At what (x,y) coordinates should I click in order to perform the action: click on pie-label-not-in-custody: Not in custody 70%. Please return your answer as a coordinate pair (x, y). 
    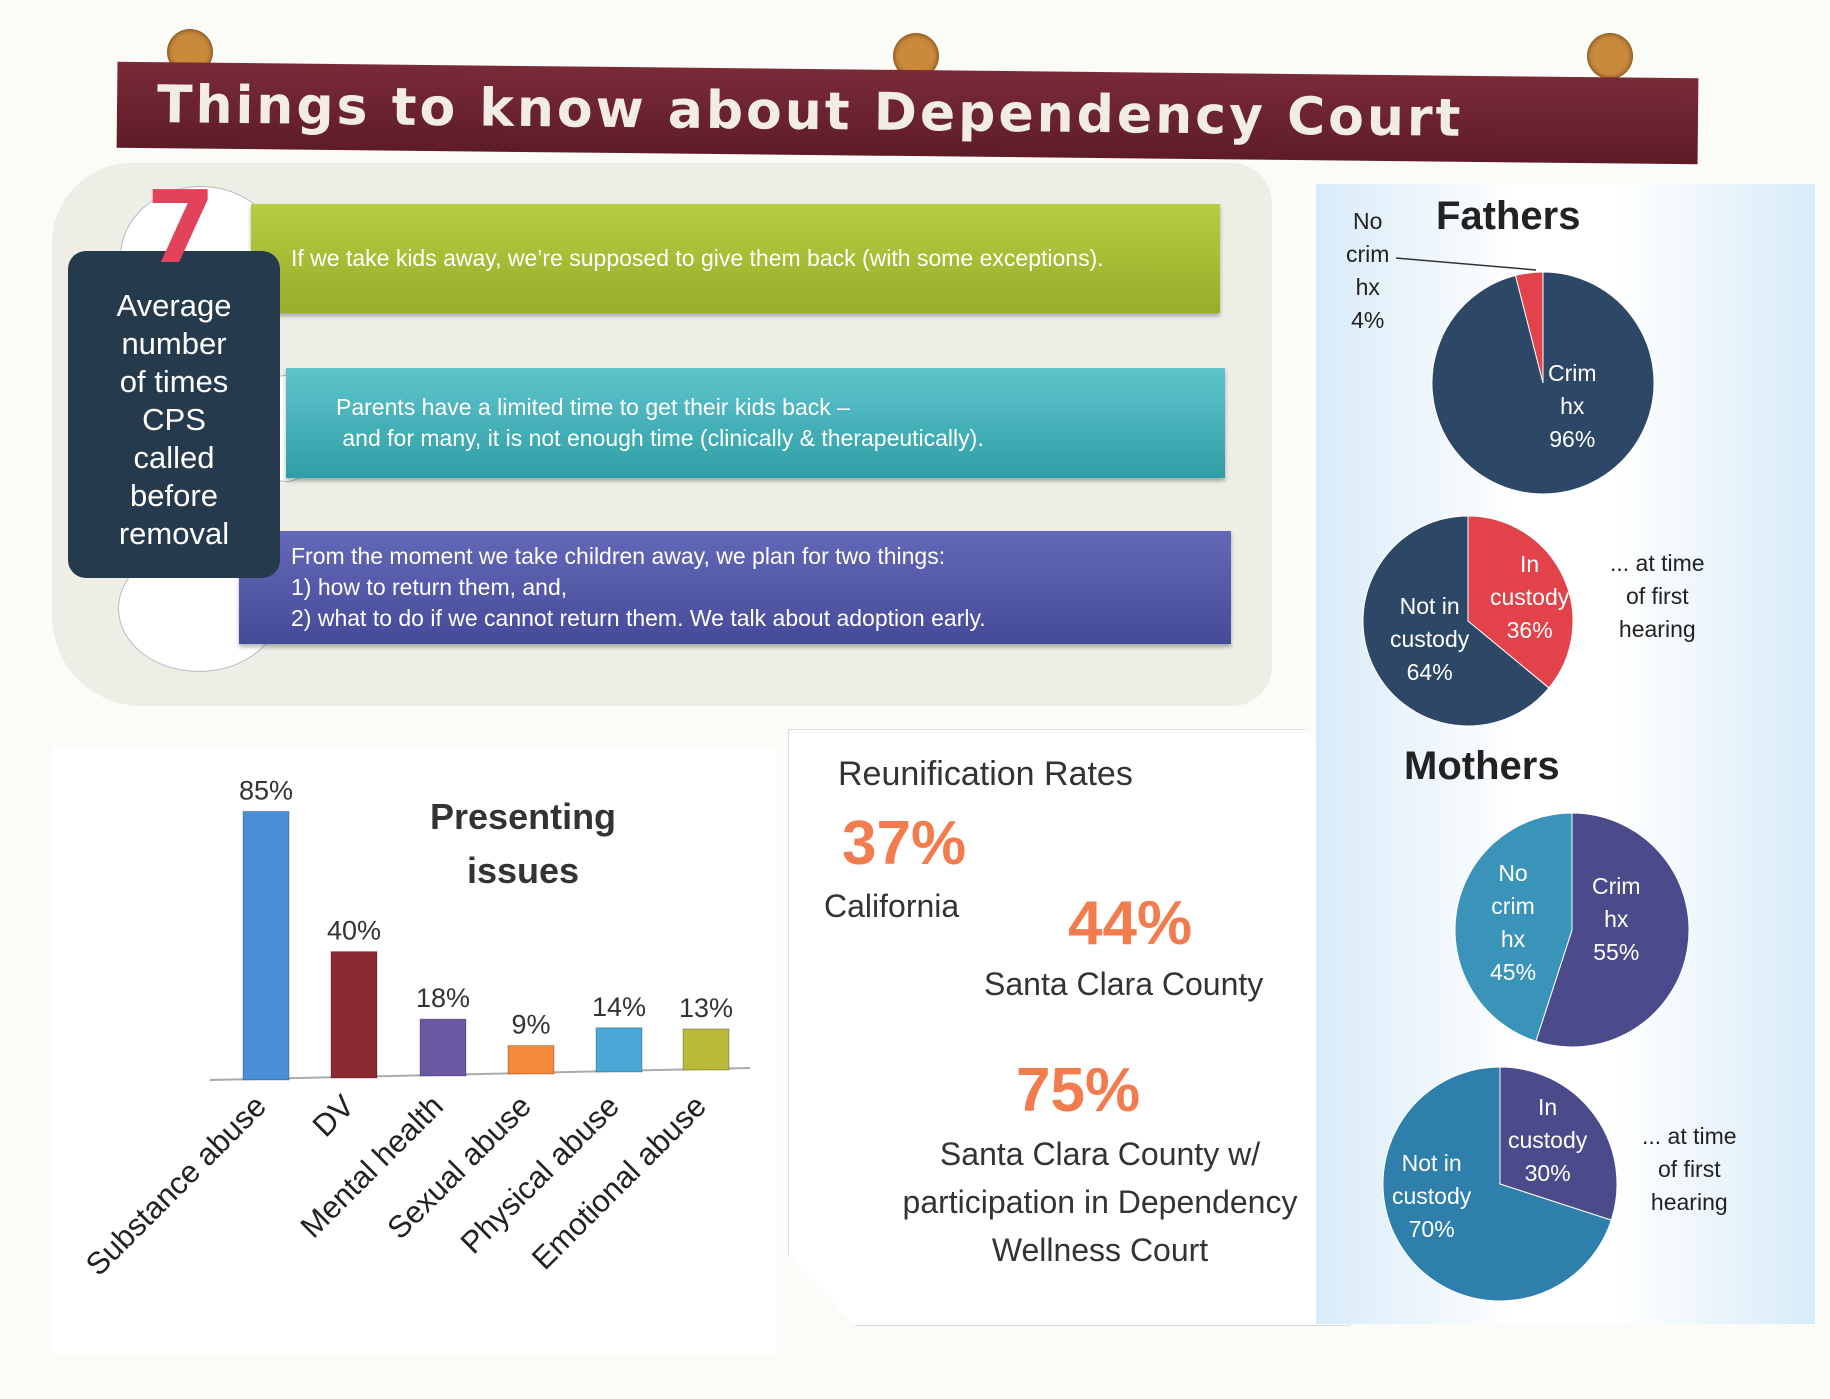
    Looking at the image, I should click on (1431, 1196).